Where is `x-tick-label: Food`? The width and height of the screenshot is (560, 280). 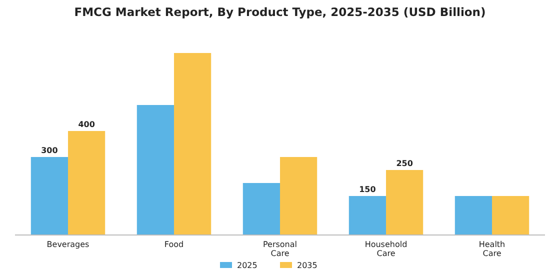 x-tick-label: Food is located at coordinates (174, 244).